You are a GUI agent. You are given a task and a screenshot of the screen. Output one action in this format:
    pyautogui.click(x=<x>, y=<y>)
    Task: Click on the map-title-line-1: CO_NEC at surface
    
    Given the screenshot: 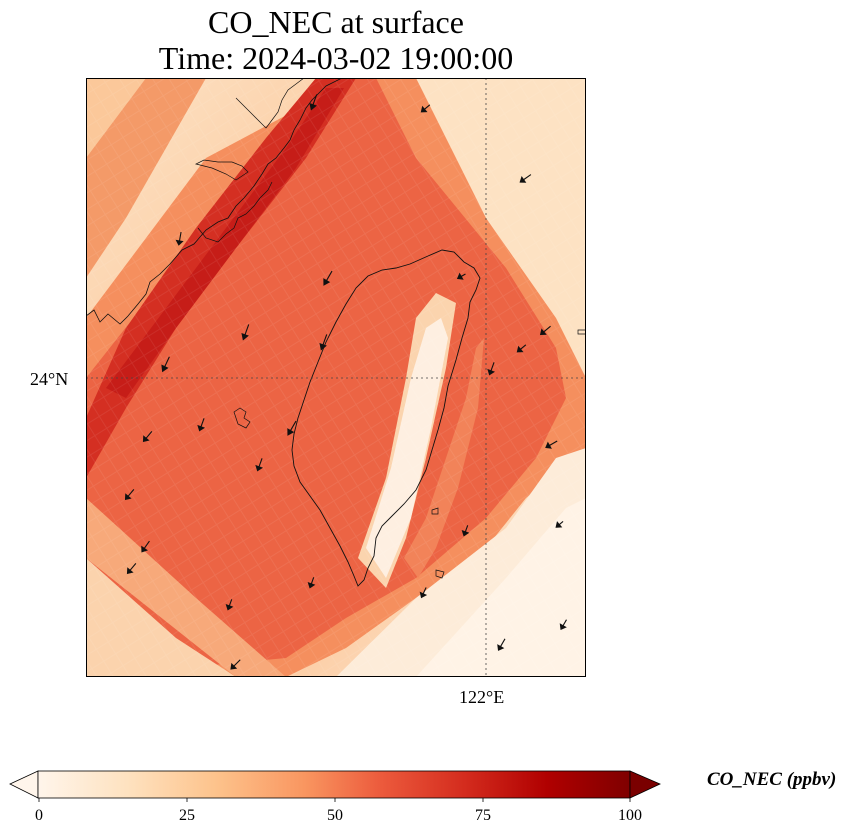 What is the action you would take?
    pyautogui.click(x=336, y=22)
    